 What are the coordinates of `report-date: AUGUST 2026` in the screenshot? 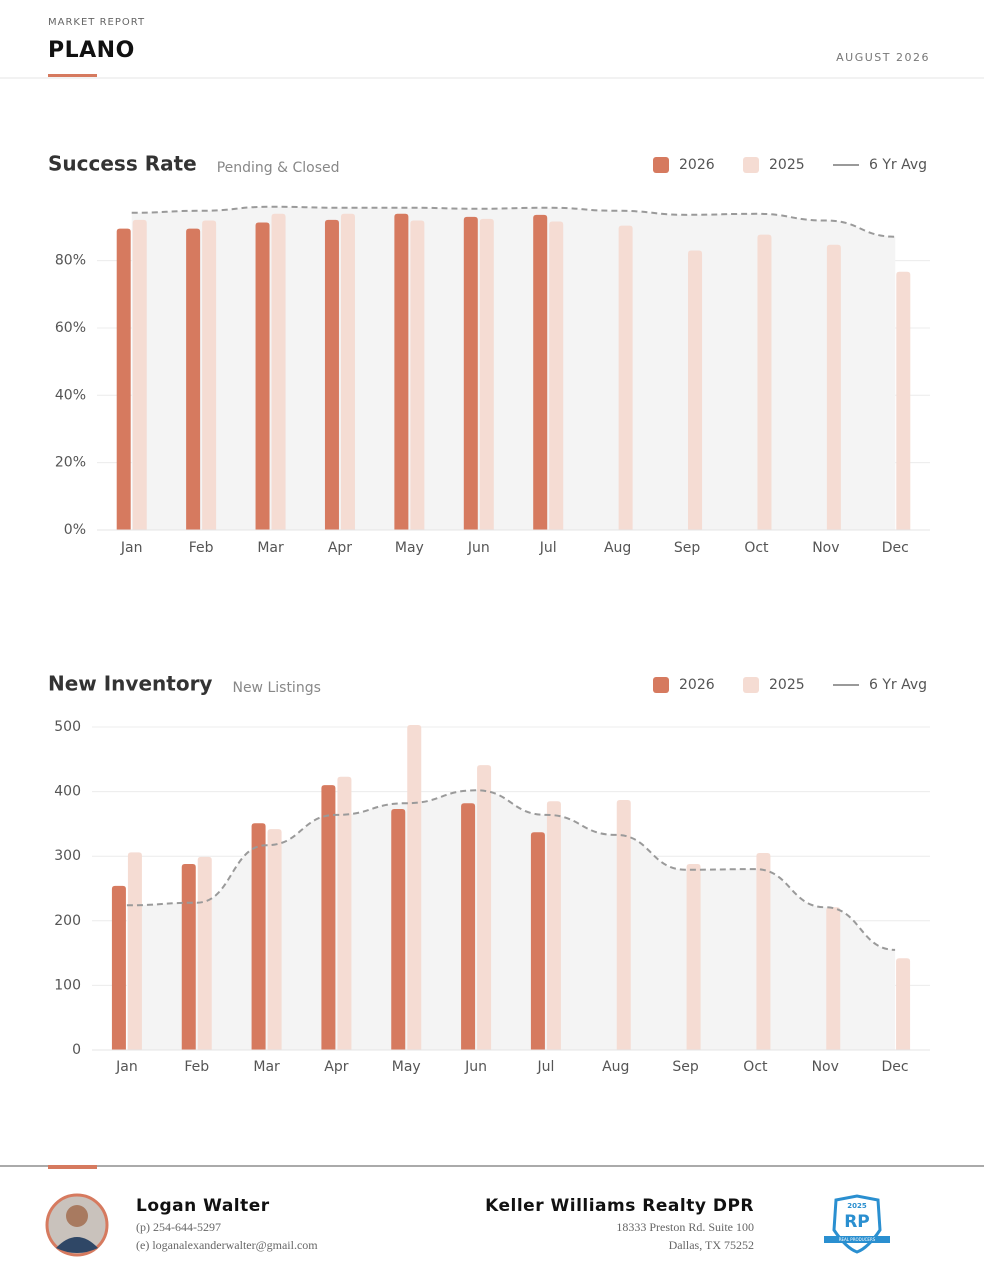 It's located at (883, 57).